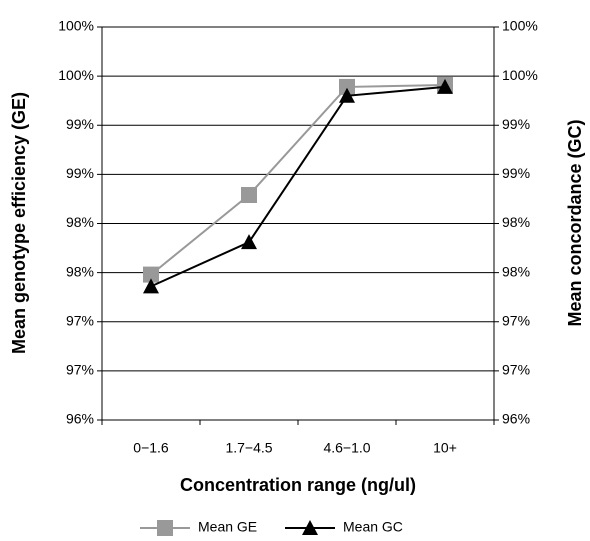 This screenshot has height=541, width=590. Describe the element at coordinates (298, 485) in the screenshot. I see `x-axis-title: Concentration range (ng/ul)` at that location.